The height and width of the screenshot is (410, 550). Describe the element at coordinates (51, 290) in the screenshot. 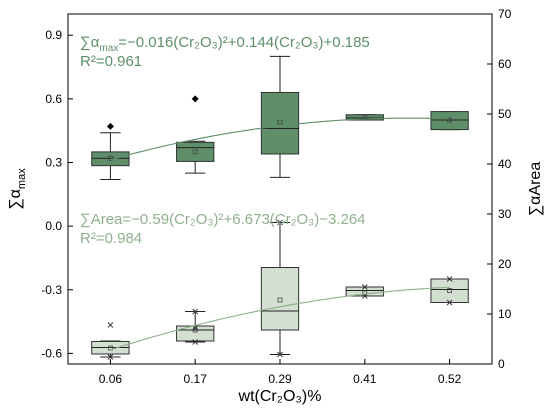

I see `y-left-tick-label: -0.3` at that location.